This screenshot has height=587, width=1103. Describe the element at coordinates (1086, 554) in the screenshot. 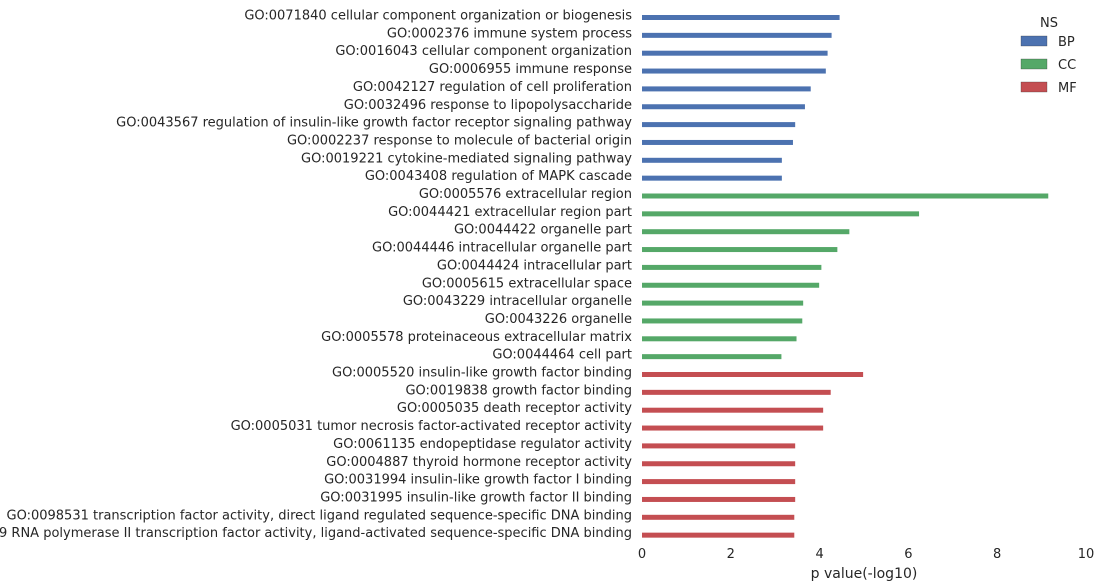

I see `x-tick-label: 10` at that location.